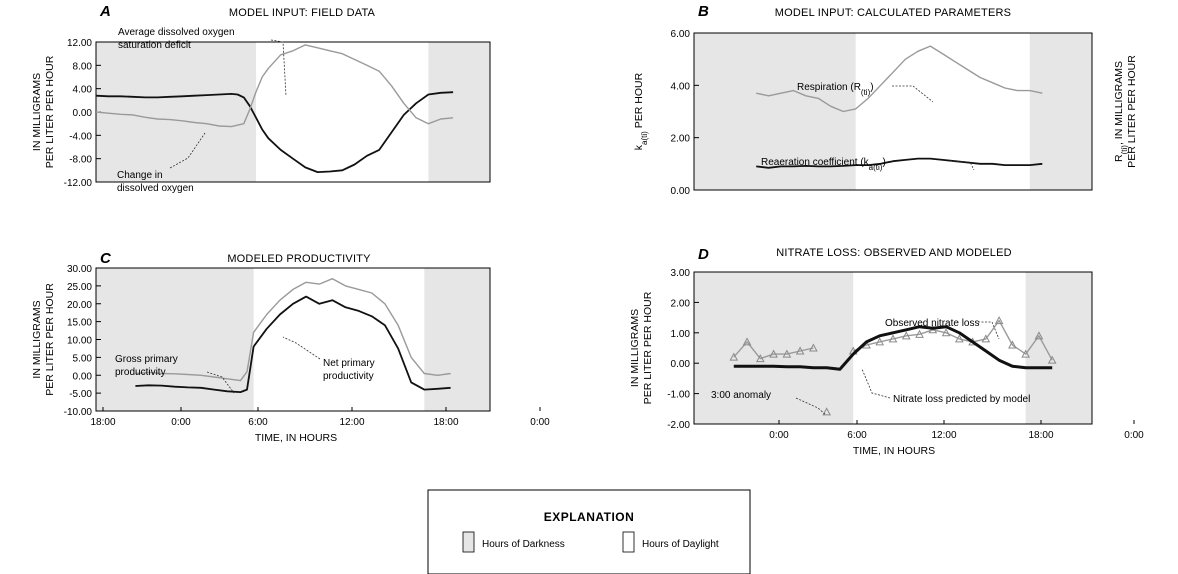 The width and height of the screenshot is (1178, 574). What do you see at coordinates (823, 164) in the screenshot?
I see `annotation: Reaeration coefficient (ka(ti))` at bounding box center [823, 164].